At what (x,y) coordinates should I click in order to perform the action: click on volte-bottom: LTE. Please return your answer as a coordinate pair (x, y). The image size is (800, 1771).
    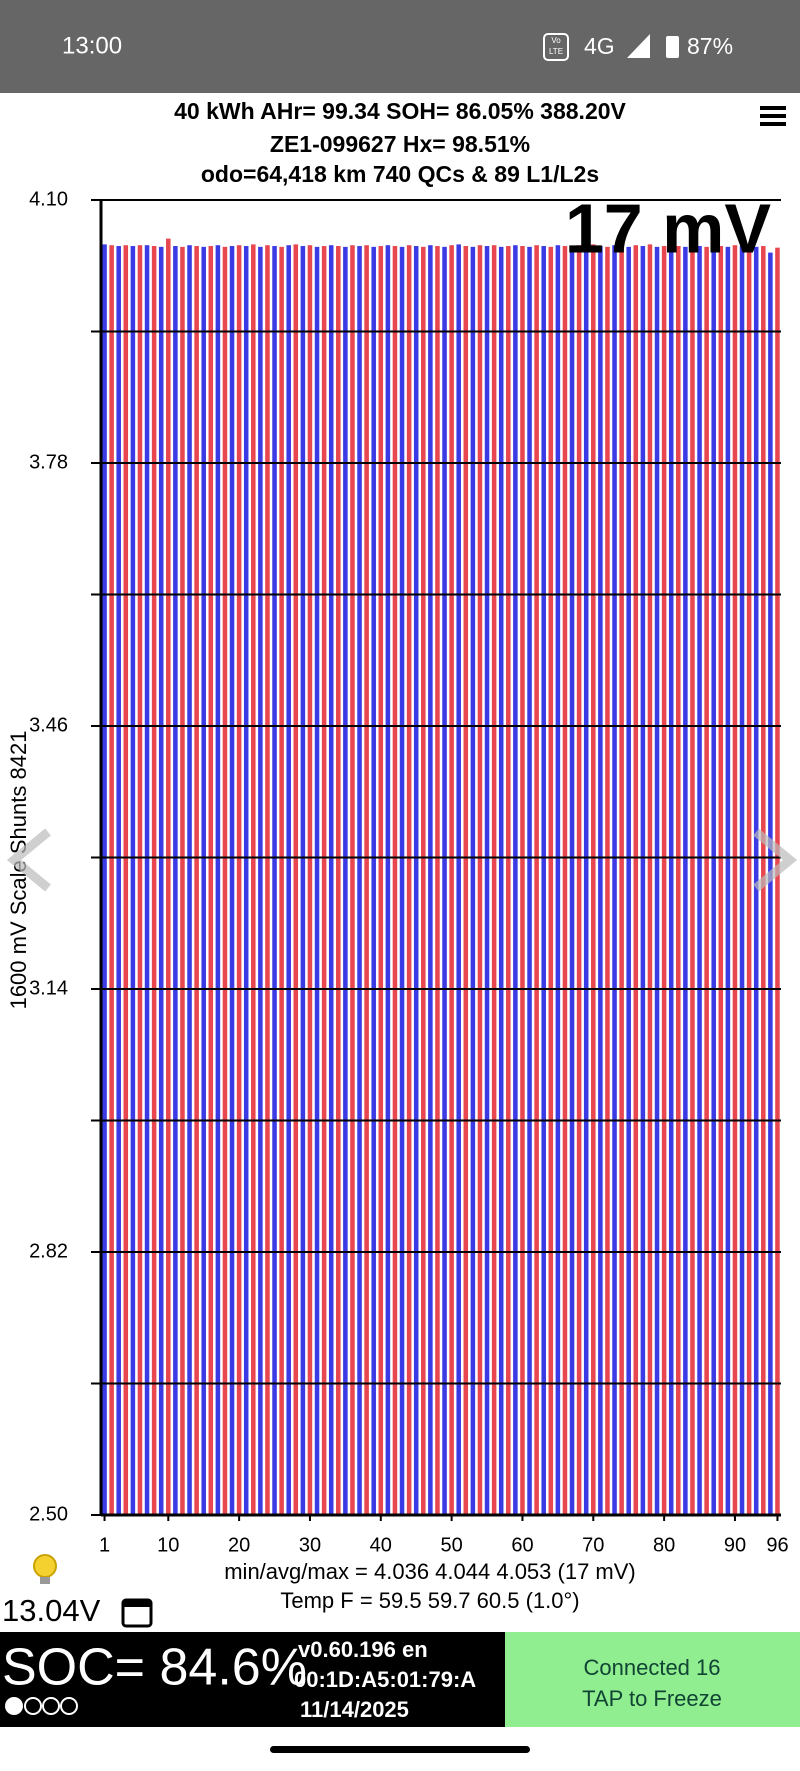
    Looking at the image, I should click on (556, 51).